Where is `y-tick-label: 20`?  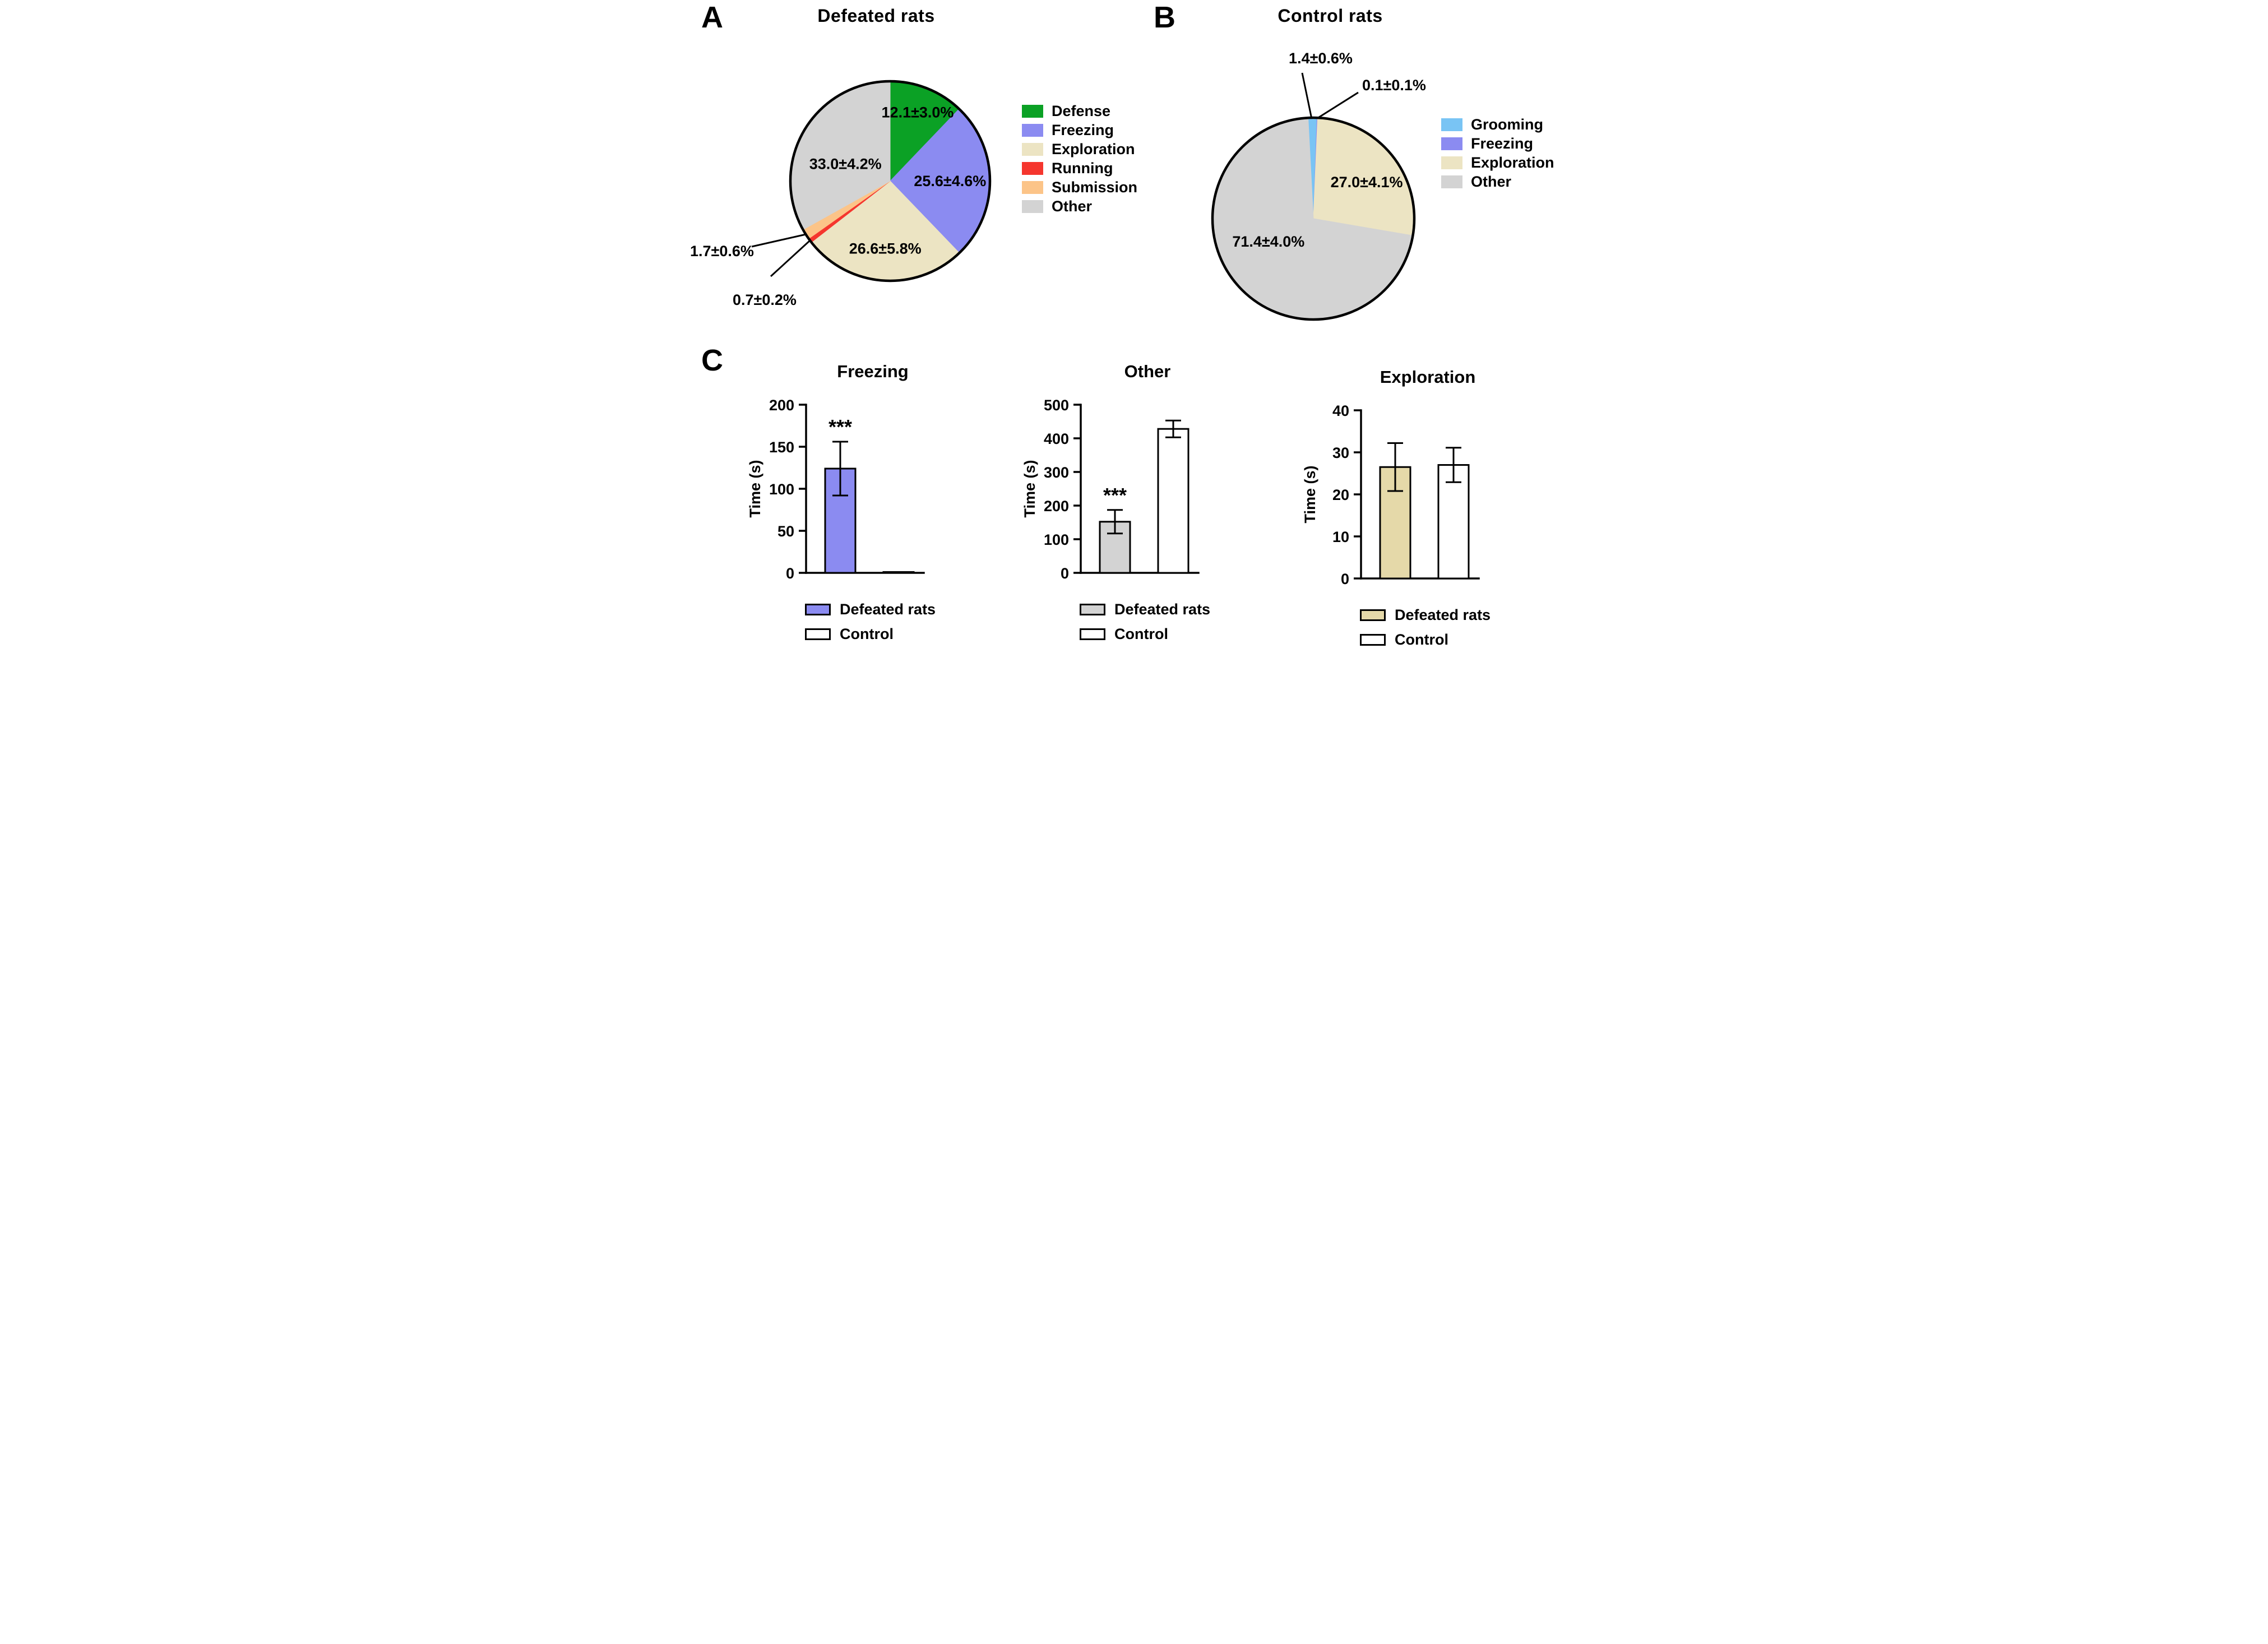
y-tick-label: 20 is located at coordinates (1340, 495).